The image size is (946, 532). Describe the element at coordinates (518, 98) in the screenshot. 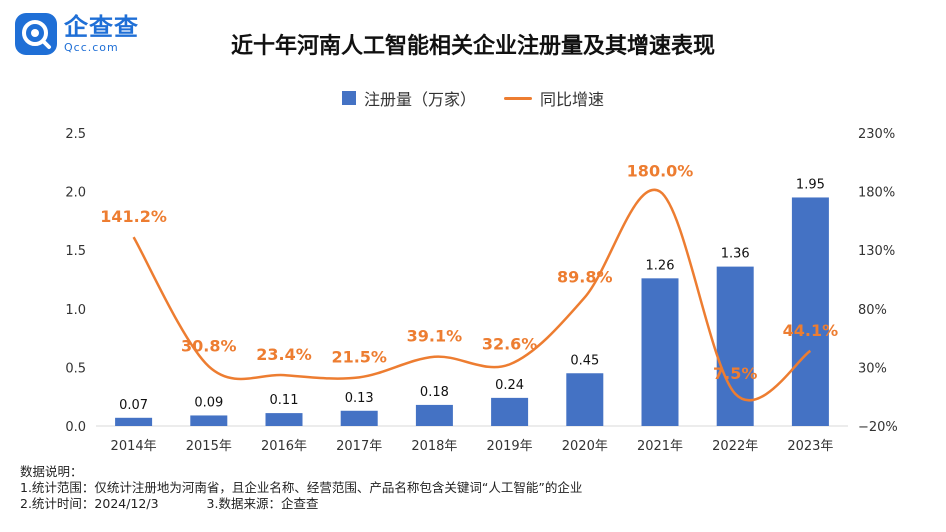

I see `legend-swatch-line` at that location.